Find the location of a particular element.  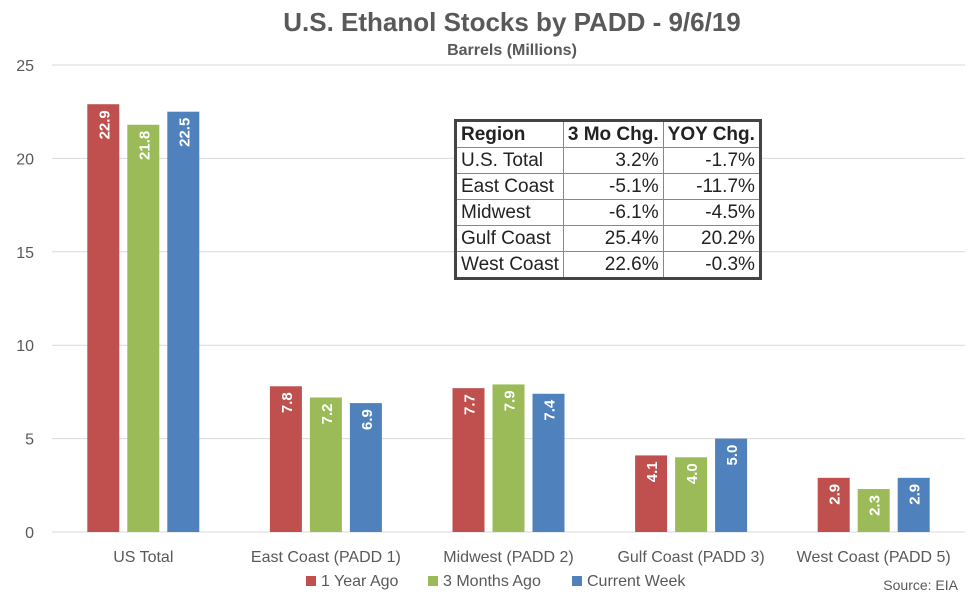

legend: 1 Year Ago 3 Months Ago Current Week is located at coordinates (496, 581).